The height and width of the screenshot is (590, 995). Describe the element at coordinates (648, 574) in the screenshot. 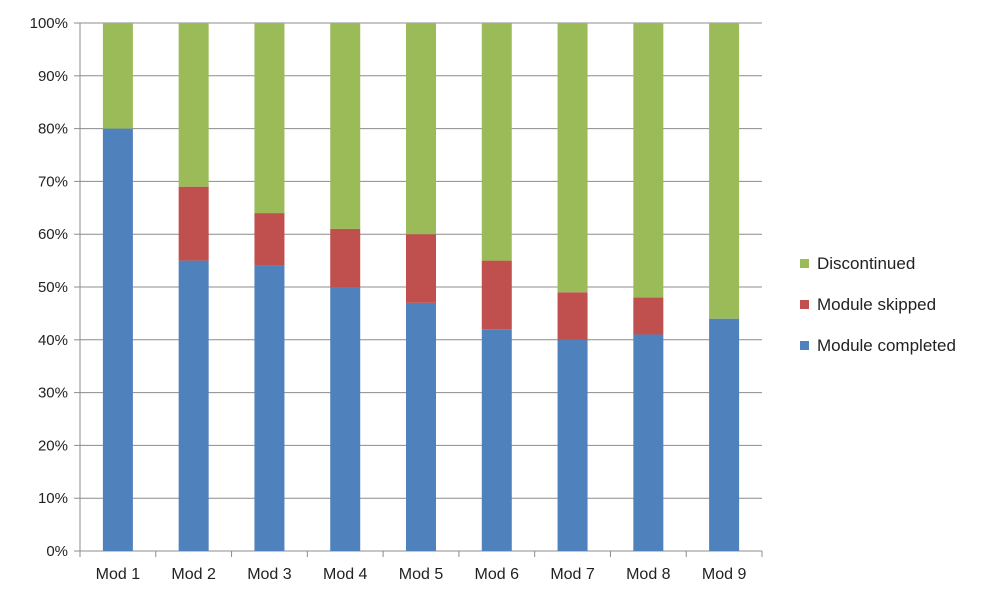

I see `x-category-label: Mod 8` at that location.